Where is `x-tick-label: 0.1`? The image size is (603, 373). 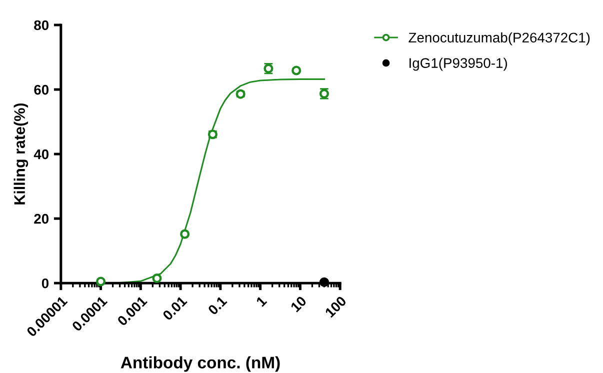 x-tick-label: 0.1 is located at coordinates (217, 305).